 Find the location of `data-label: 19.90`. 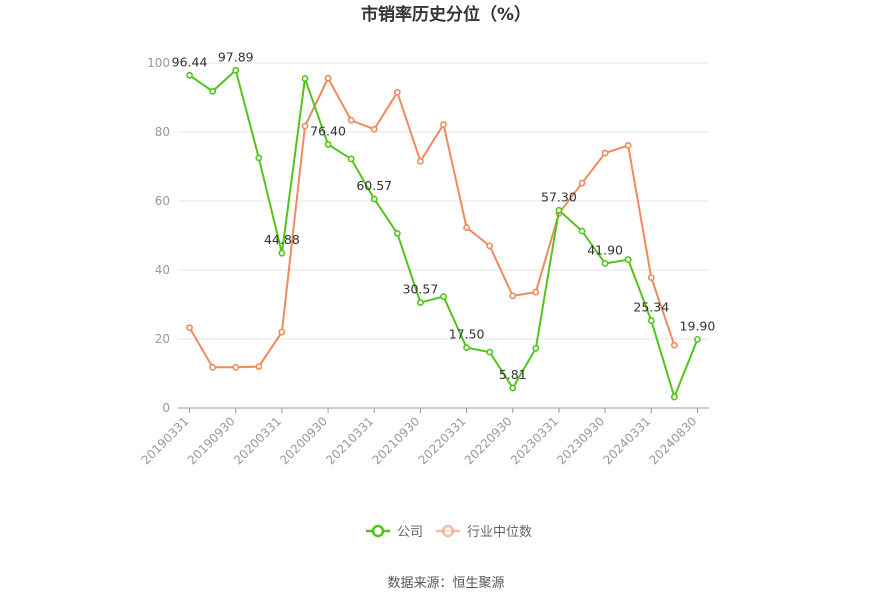

data-label: 19.90 is located at coordinates (698, 325).